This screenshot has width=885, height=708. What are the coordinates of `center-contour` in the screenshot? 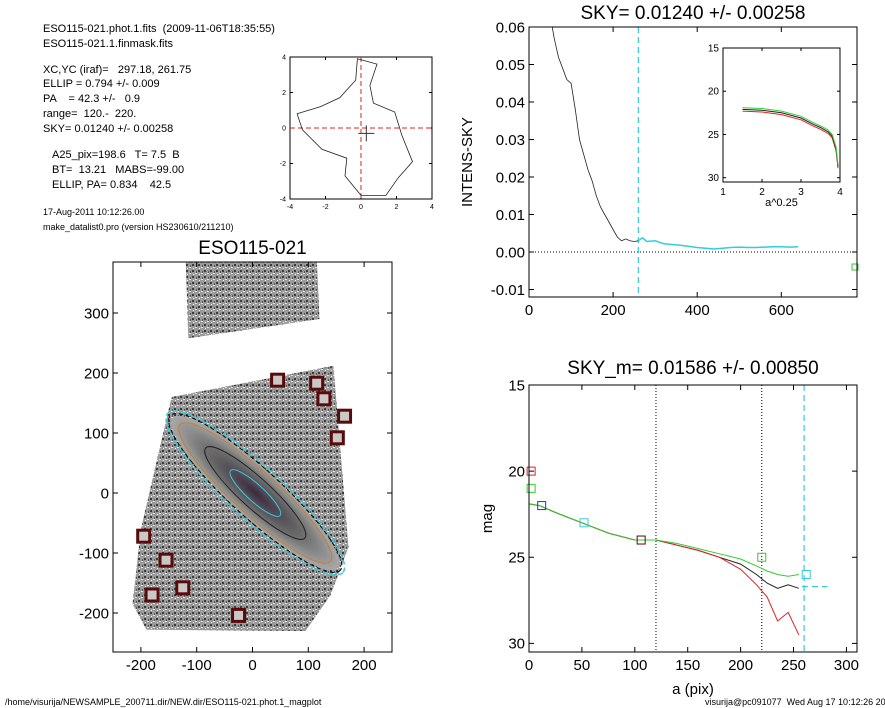 It's located at (354, 127).